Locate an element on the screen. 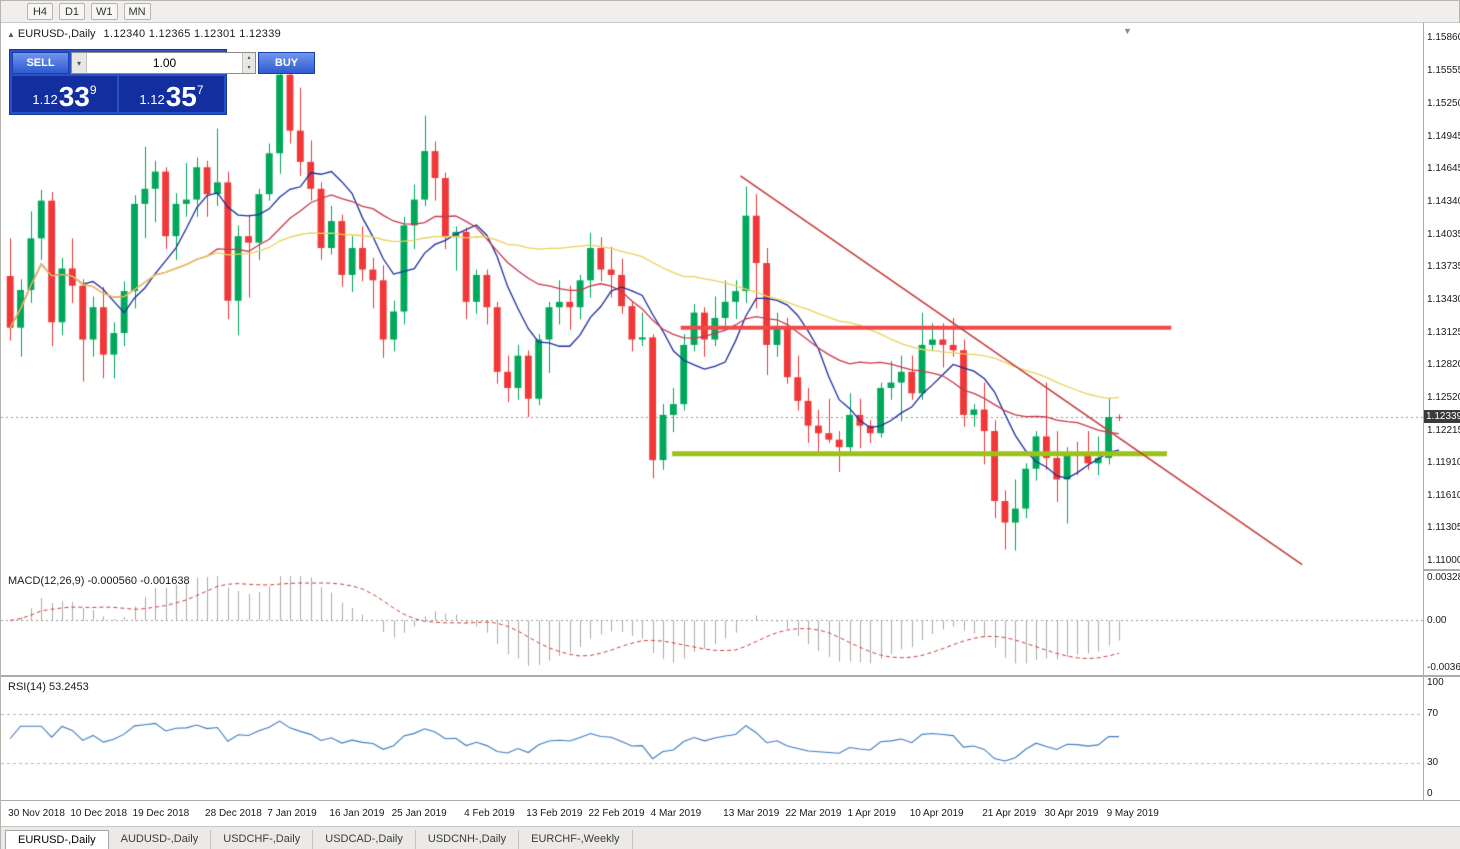 This screenshot has width=1460, height=849. date-label: 25 Jan 2019 is located at coordinates (419, 813).